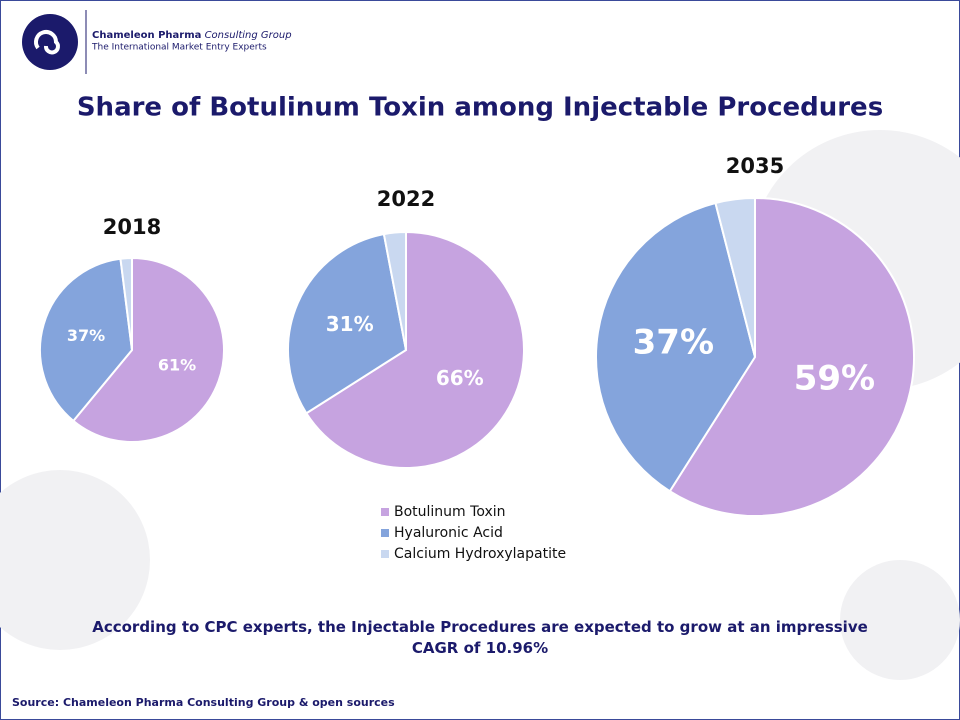 Image resolution: width=960 pixels, height=720 pixels. I want to click on legend-label: Botulinum Toxin, so click(450, 512).